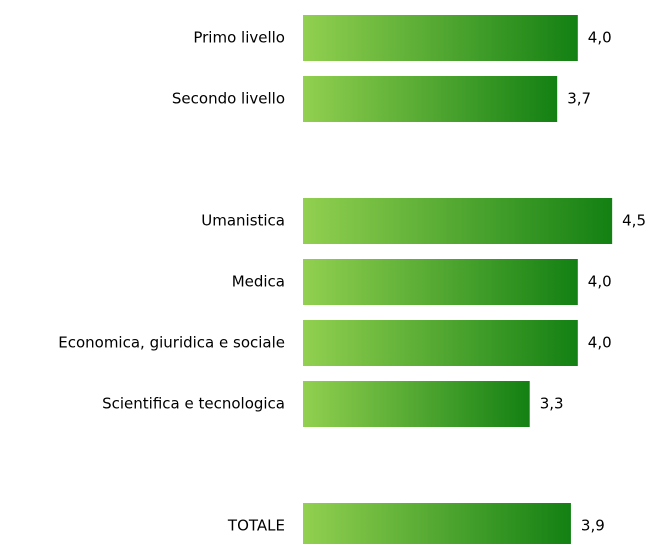  Describe the element at coordinates (239, 38) in the screenshot. I see `category-label: Primo livello` at that location.